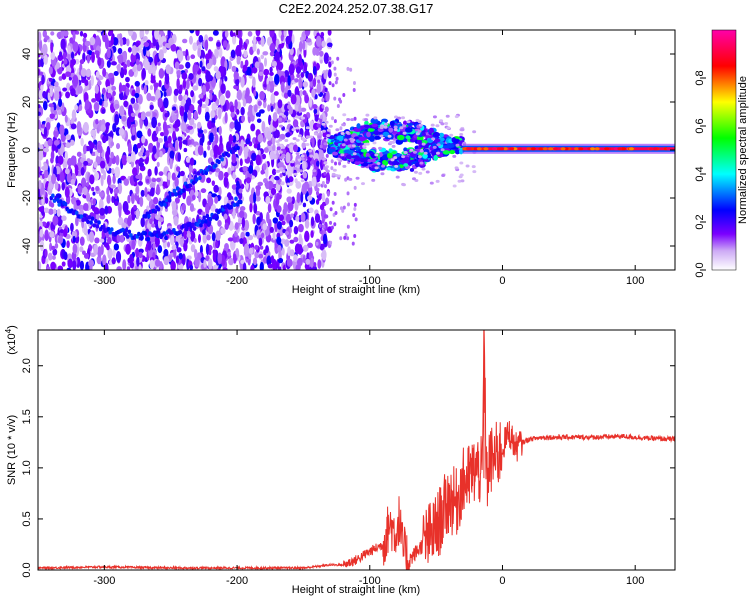 Image resolution: width=750 pixels, height=600 pixels. I want to click on y-tick-label: 2.0, so click(27, 365).